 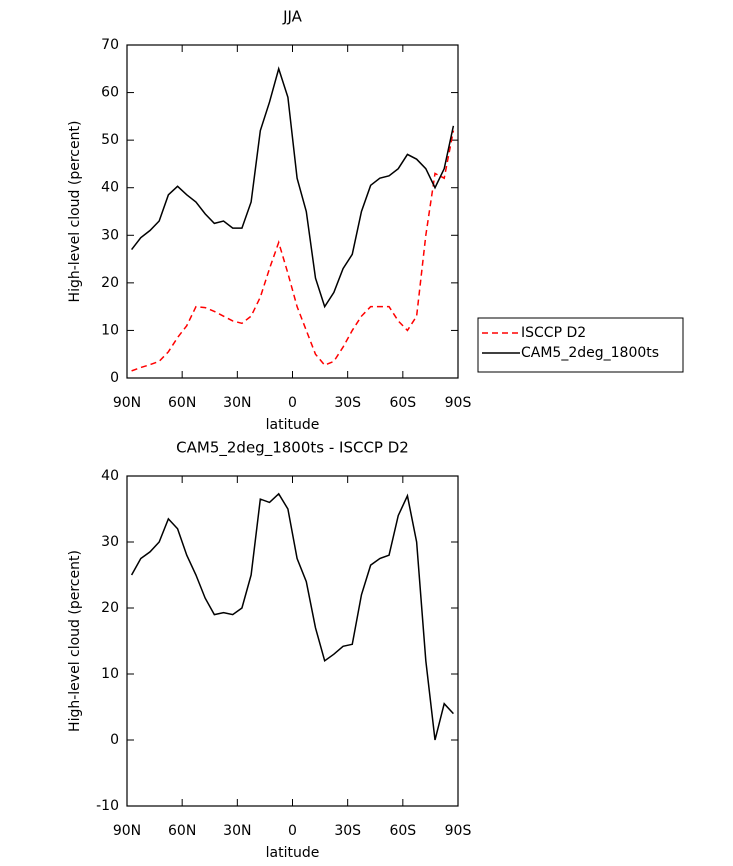 What do you see at coordinates (110, 45) in the screenshot?
I see `y-tick-label: 70` at bounding box center [110, 45].